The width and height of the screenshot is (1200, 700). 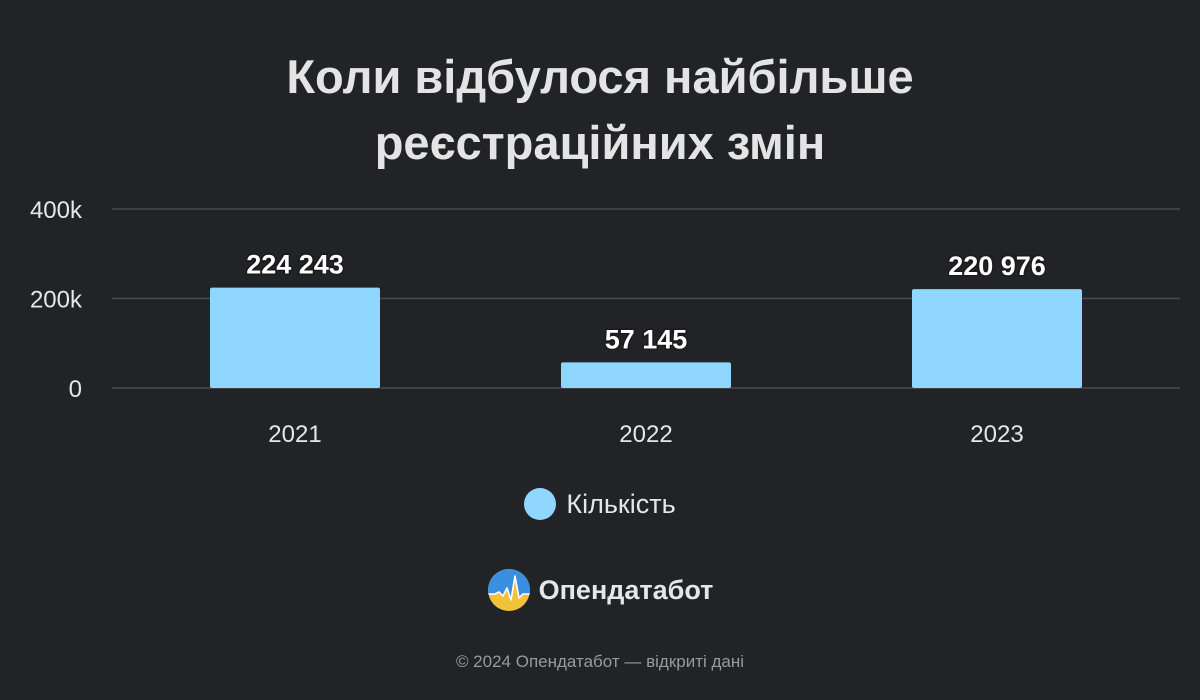 I want to click on legend-label-kilkist: Кількість, so click(x=621, y=503).